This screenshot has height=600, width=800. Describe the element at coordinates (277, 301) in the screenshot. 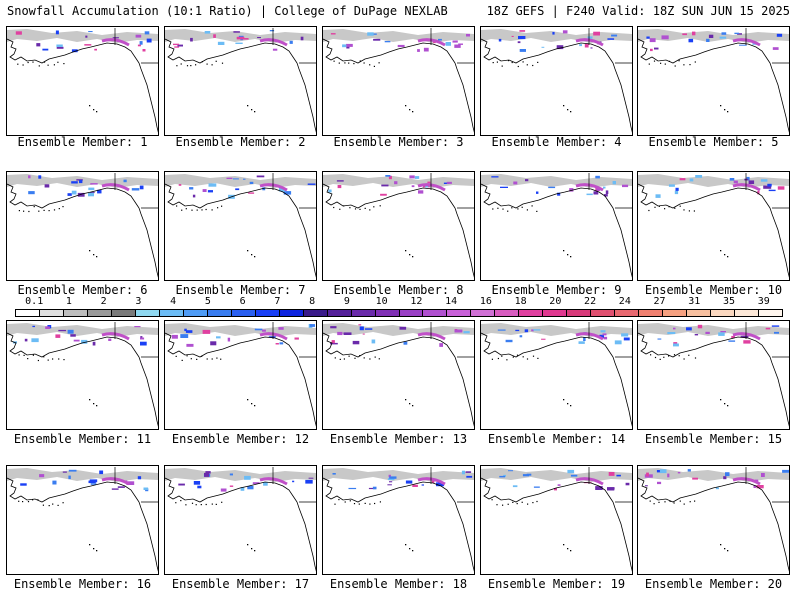

I see `colorbar-tick-label: 7` at that location.